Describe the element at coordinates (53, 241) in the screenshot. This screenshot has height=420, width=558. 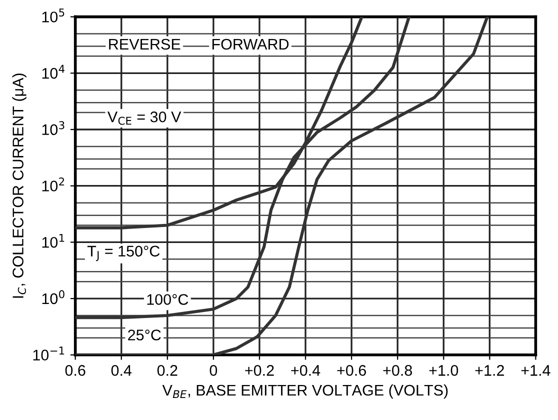
I see `y-tick-label: 10$^{1}$` at that location.